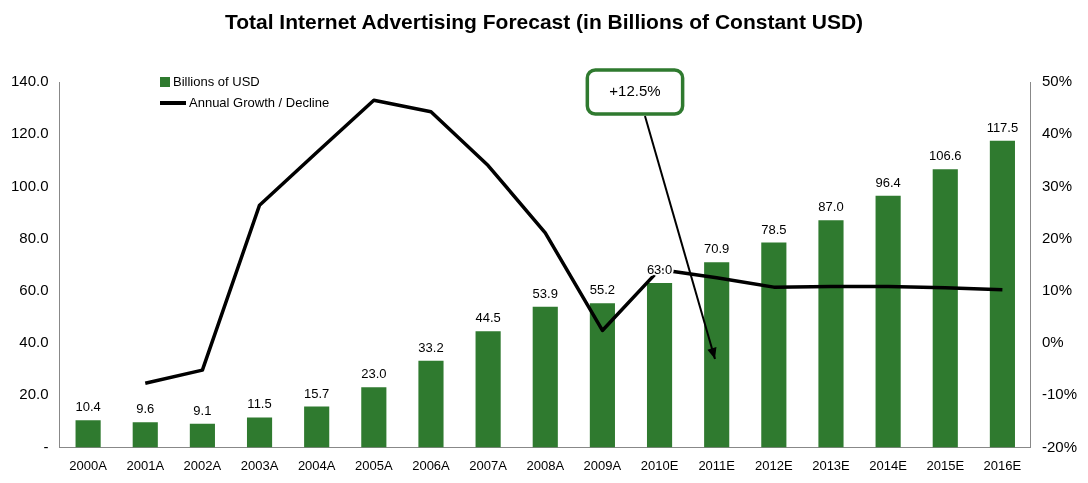 Image resolution: width=1088 pixels, height=483 pixels. Describe the element at coordinates (259, 465) in the screenshot. I see `x-tick-label: 2003A` at that location.